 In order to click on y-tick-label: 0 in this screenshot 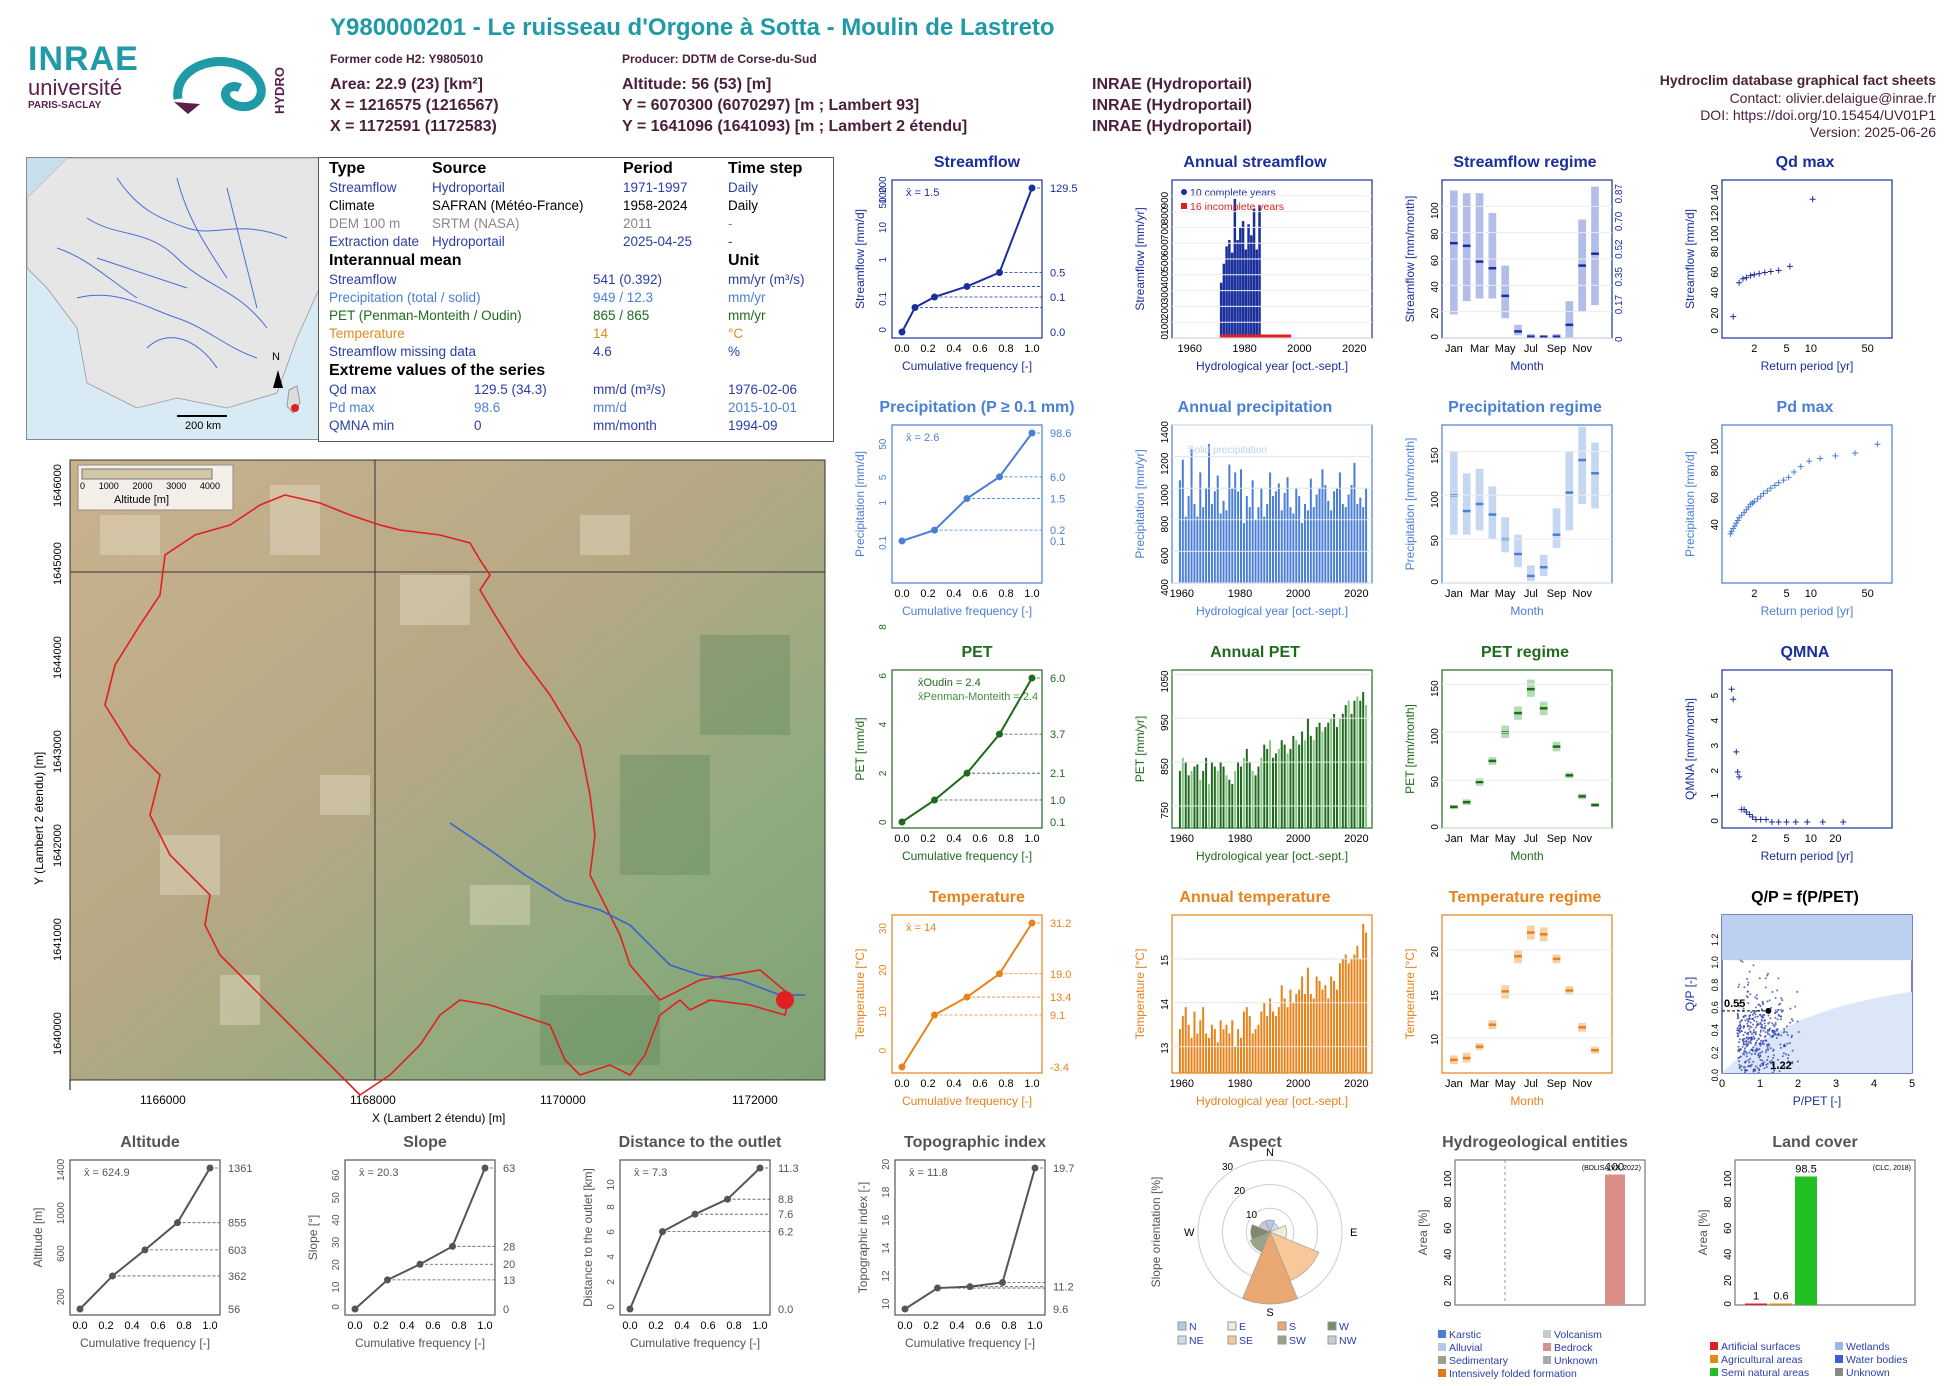, I will do `click(1165, 337)`.